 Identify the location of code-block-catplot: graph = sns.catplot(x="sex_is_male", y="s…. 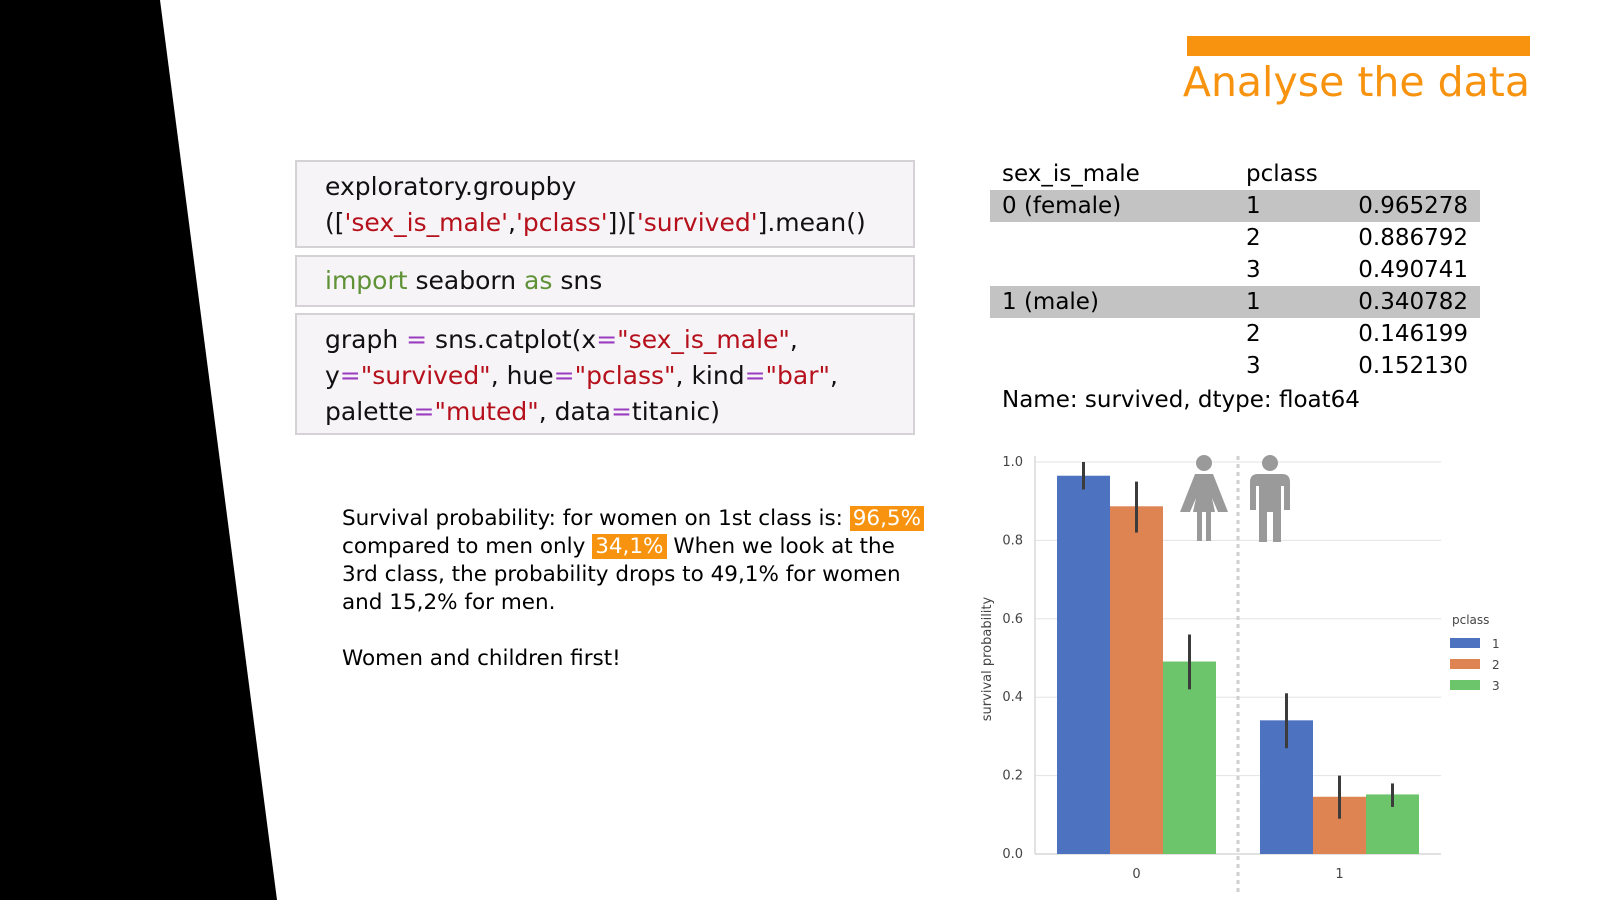
(605, 374).